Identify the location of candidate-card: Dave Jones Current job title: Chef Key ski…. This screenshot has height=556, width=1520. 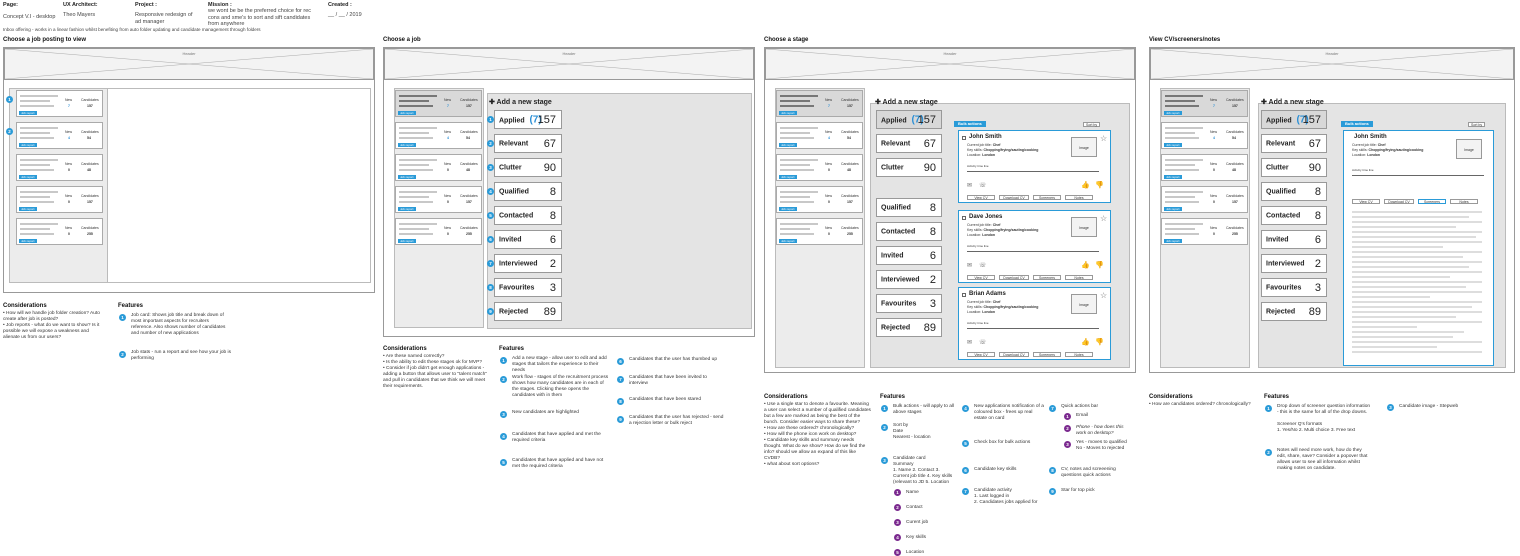
(1034, 246).